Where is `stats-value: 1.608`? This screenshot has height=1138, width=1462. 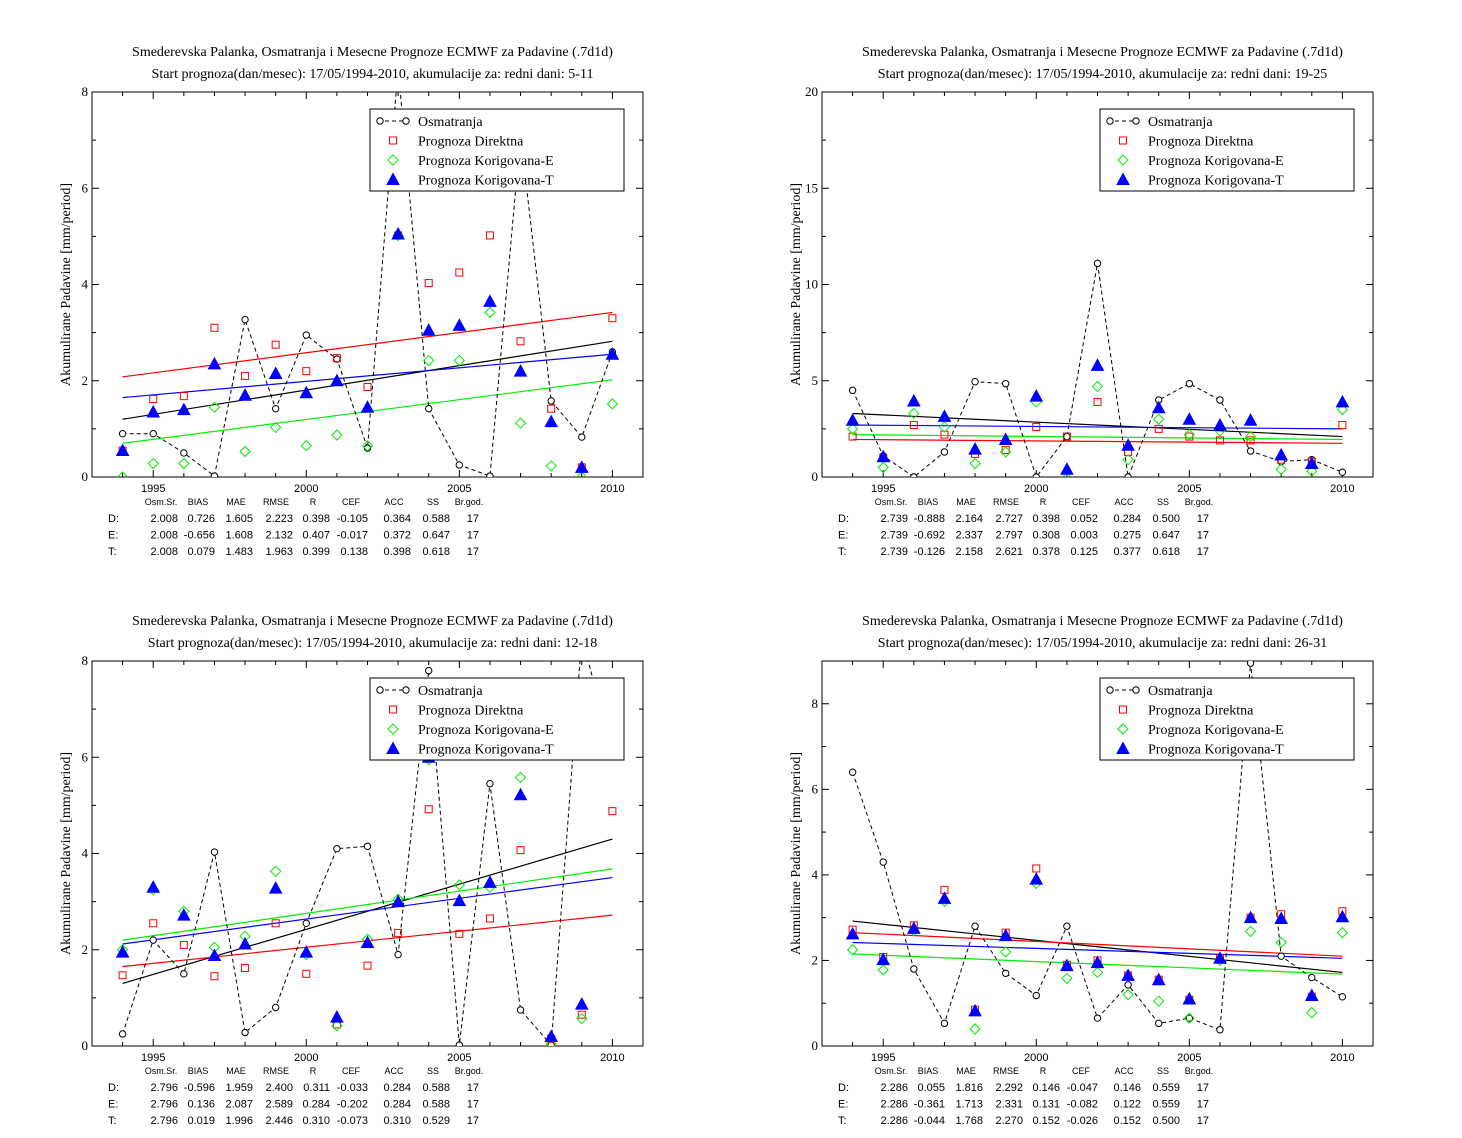
stats-value: 1.608 is located at coordinates (239, 536).